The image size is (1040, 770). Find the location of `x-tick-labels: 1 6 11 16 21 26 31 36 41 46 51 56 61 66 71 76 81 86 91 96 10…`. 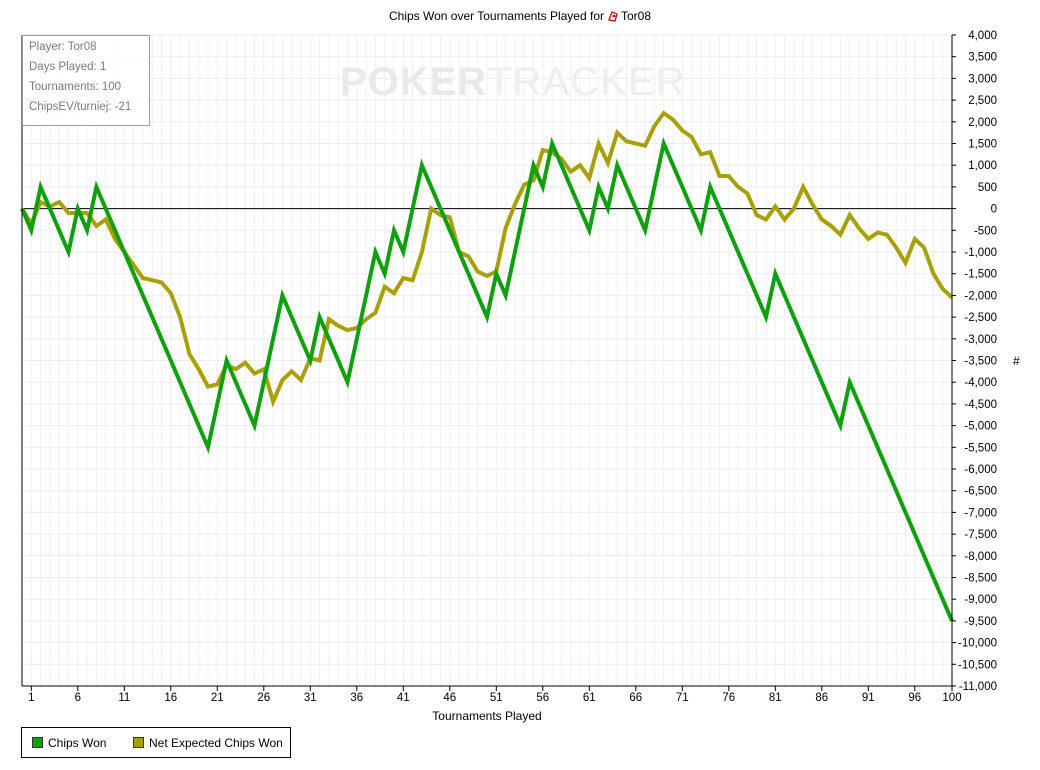

x-tick-labels: 1 6 11 16 21 26 31 36 41 46 51 56 61 66 71 76 81 86 91 96 10… is located at coordinates (495, 695).